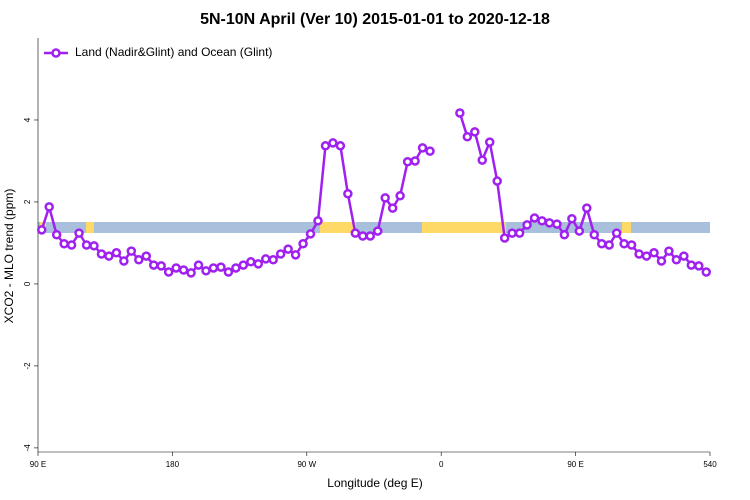 The image size is (750, 500). I want to click on y-axis-label: XCO2 - MLO trend (ppm), so click(9, 256).